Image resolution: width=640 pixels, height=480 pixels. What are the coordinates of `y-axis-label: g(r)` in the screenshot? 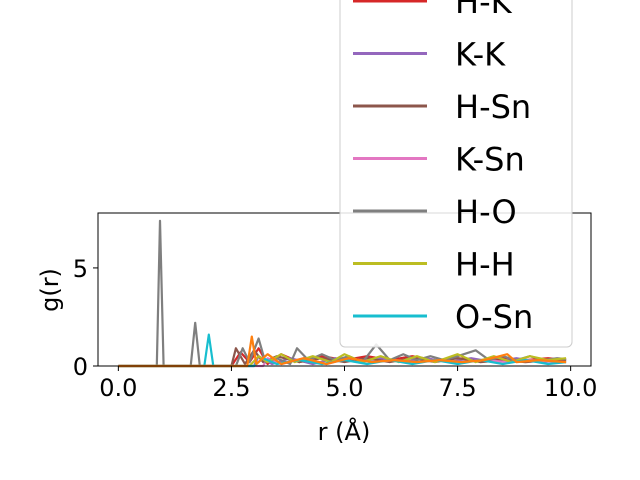 It's located at (50, 290).